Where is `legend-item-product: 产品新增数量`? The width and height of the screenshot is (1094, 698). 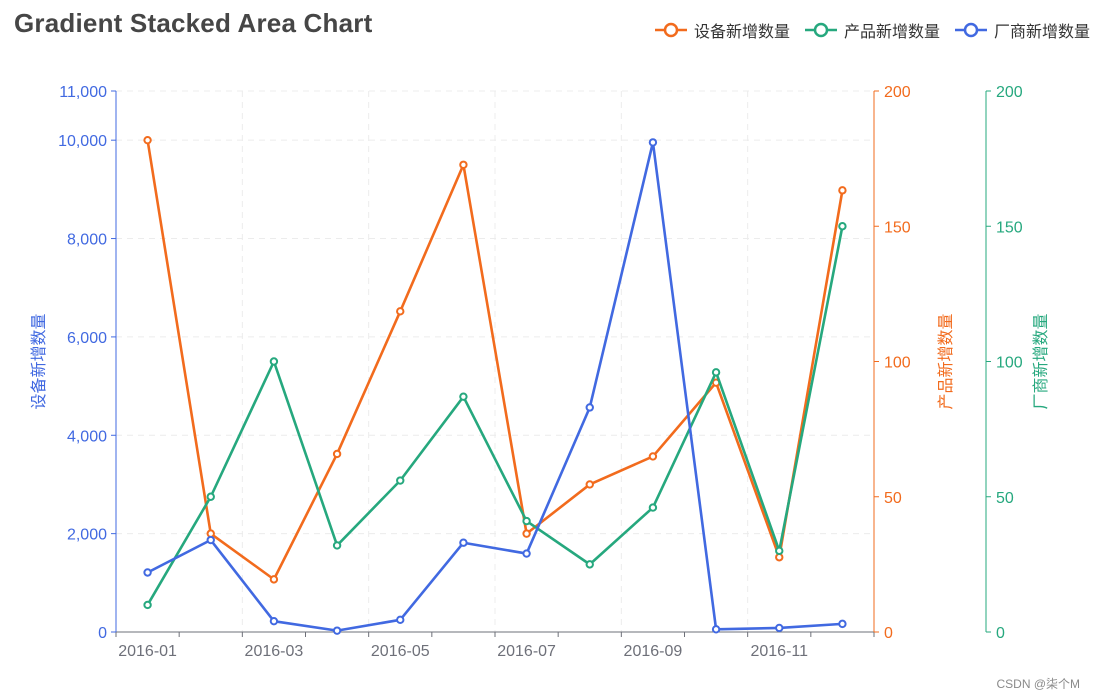 legend-item-product: 产品新增数量 is located at coordinates (872, 30).